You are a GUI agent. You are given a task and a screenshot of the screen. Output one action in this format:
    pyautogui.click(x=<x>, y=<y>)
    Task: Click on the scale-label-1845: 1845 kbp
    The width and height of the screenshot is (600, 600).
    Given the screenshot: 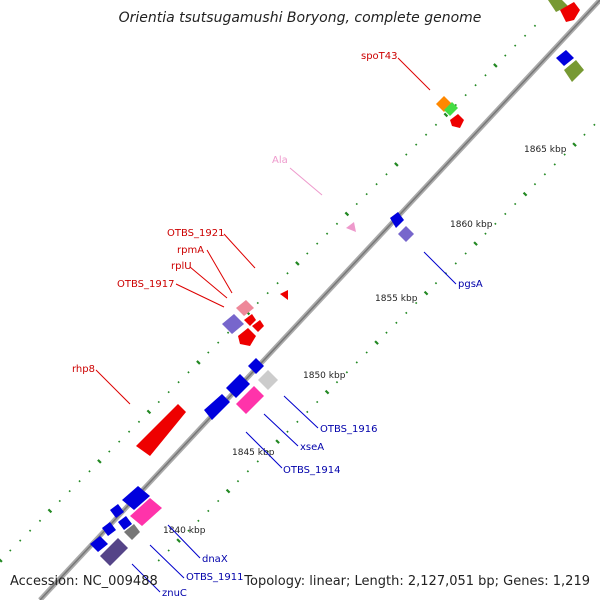 What is the action you would take?
    pyautogui.click(x=253, y=453)
    